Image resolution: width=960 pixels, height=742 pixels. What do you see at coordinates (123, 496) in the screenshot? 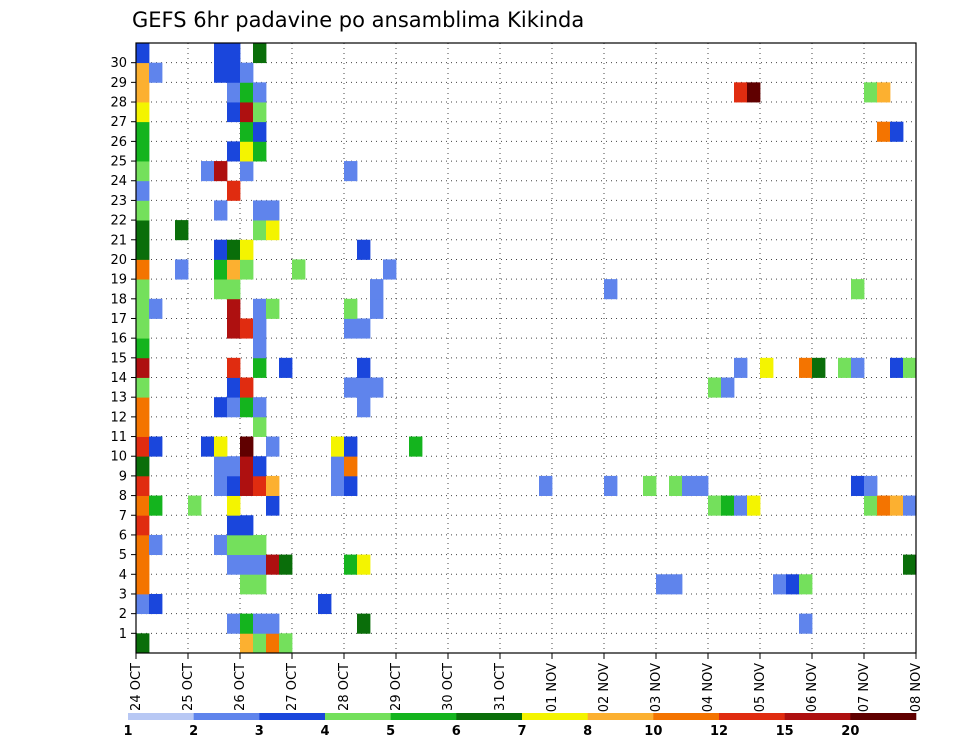
I see `y-tick-label: 8` at bounding box center [123, 496].